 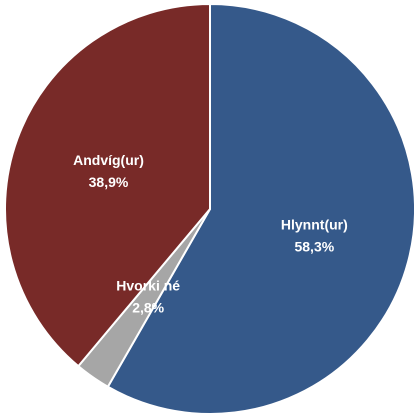 I want to click on slice-value-label: 2,8%, so click(x=148, y=307).